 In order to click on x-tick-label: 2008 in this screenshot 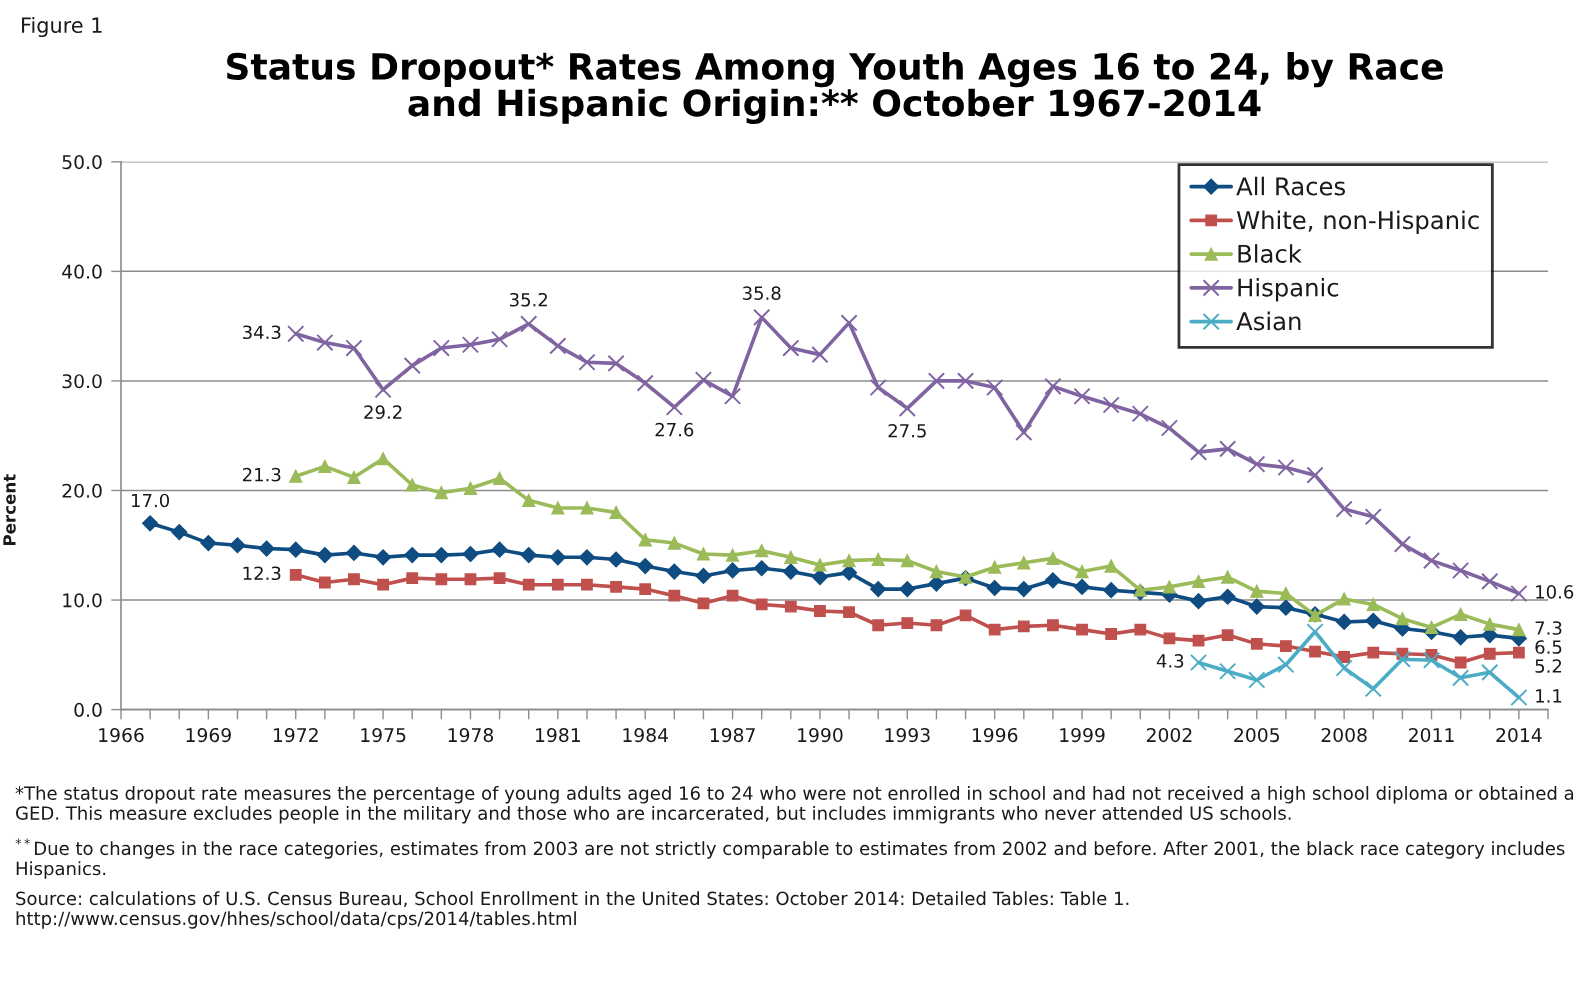, I will do `click(1344, 735)`.